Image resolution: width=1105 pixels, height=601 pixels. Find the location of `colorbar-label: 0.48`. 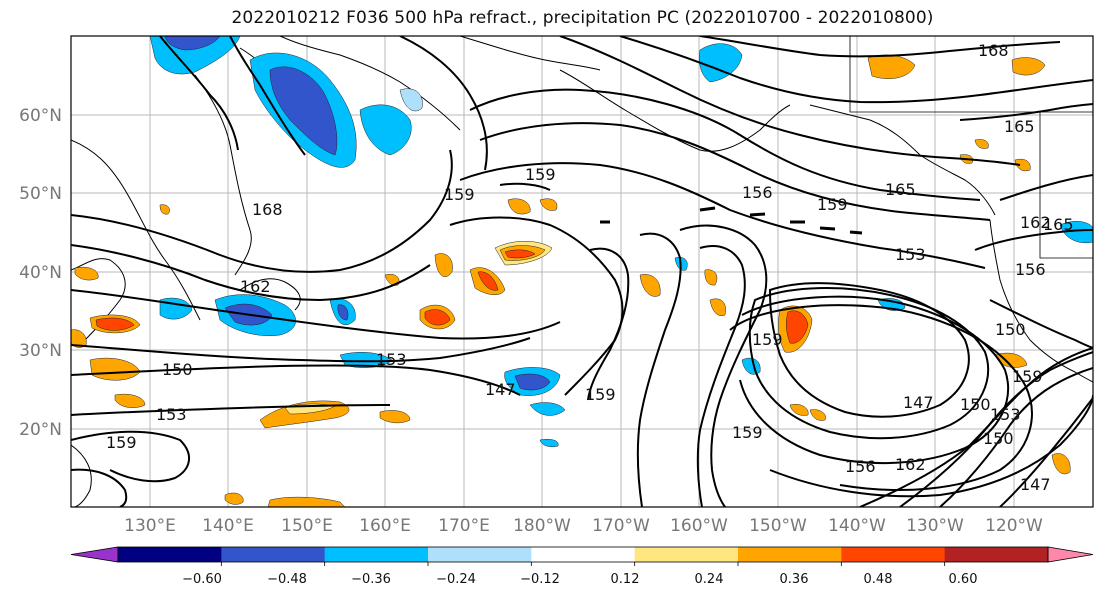

colorbar-label: 0.48 is located at coordinates (878, 579).